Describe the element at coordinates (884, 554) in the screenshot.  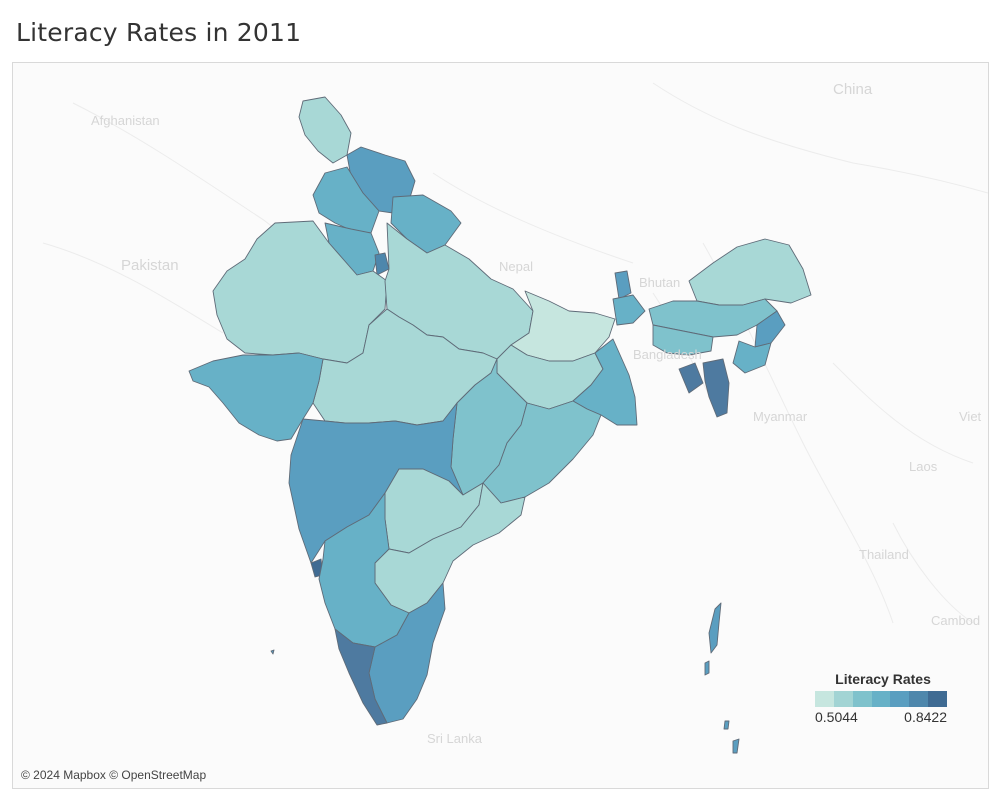
I see `basemap-label-thailand: Thailand` at that location.